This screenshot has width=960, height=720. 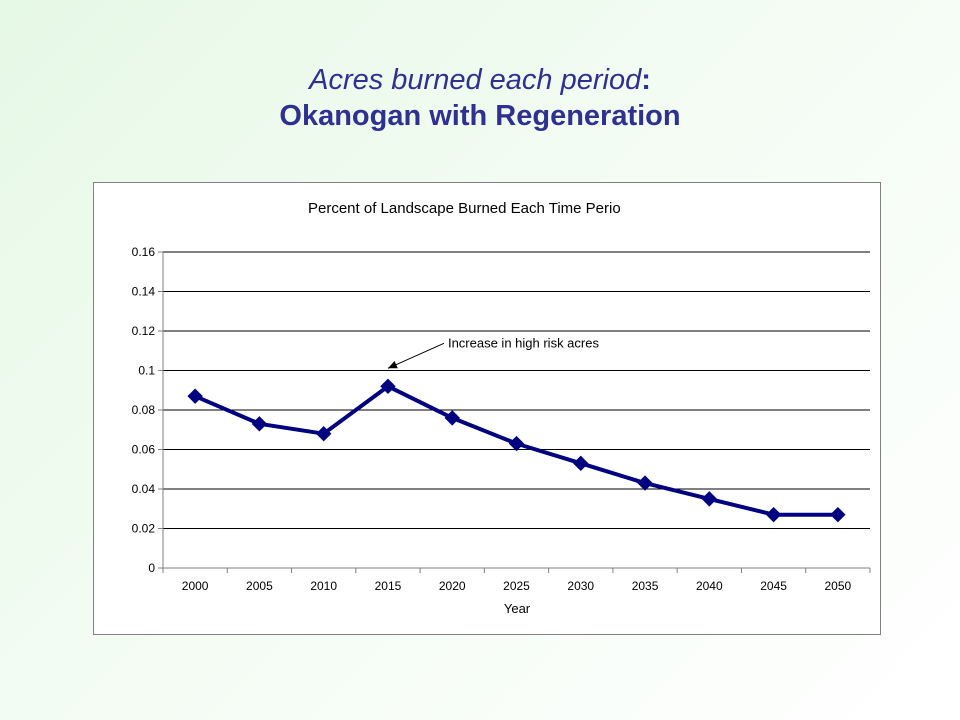 I want to click on y-axis-ticks: 0 0.02 0.04 0.06 0.08 0.1 0.12 0.14 0.16, so click(x=147, y=410).